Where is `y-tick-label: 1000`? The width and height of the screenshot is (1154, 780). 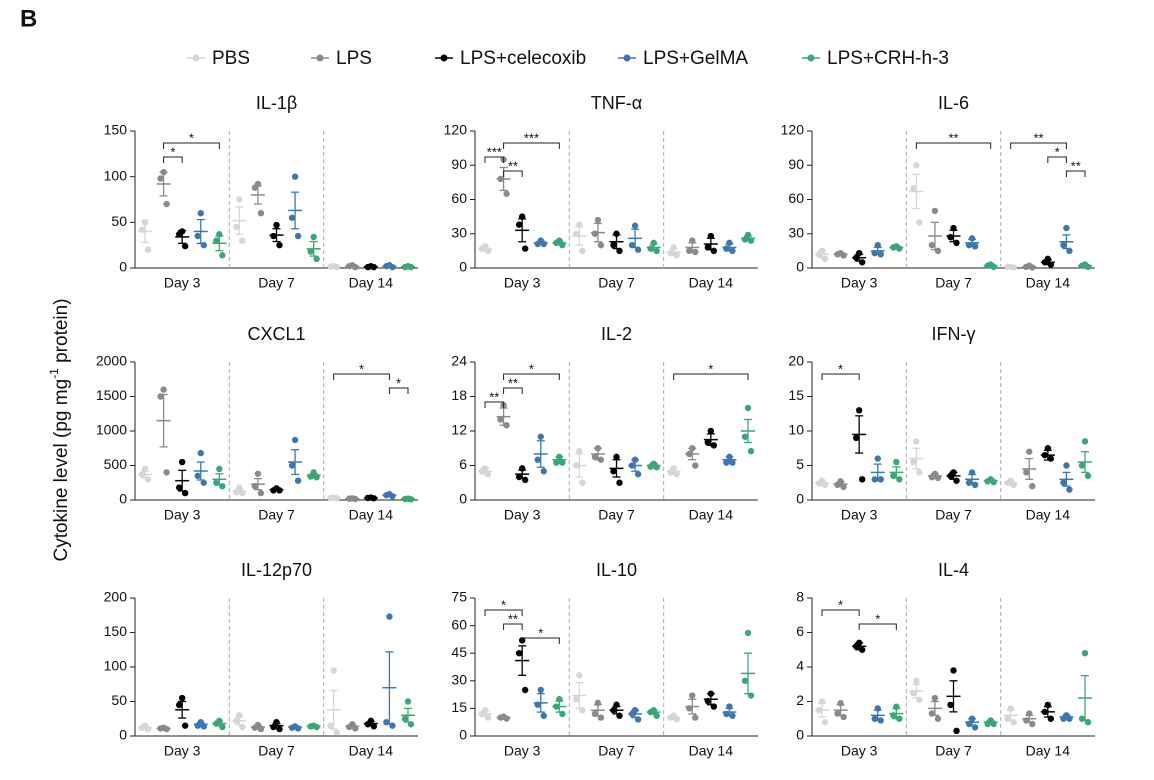
y-tick-label: 1000 is located at coordinates (111, 430).